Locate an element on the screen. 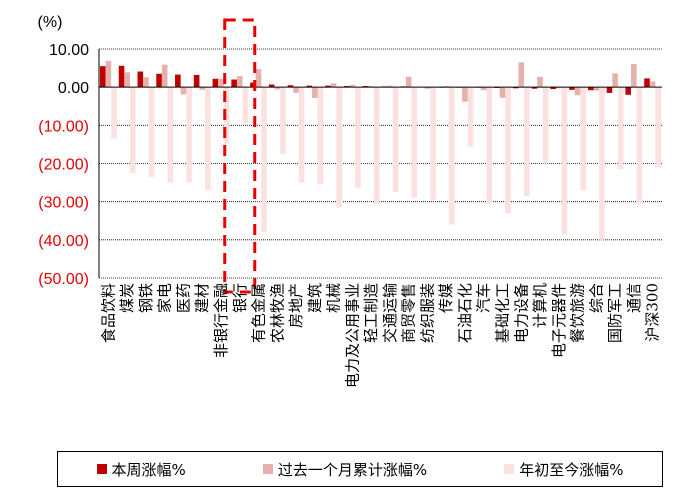 The width and height of the screenshot is (688, 489). x-tick-label: 综合 is located at coordinates (596, 298).